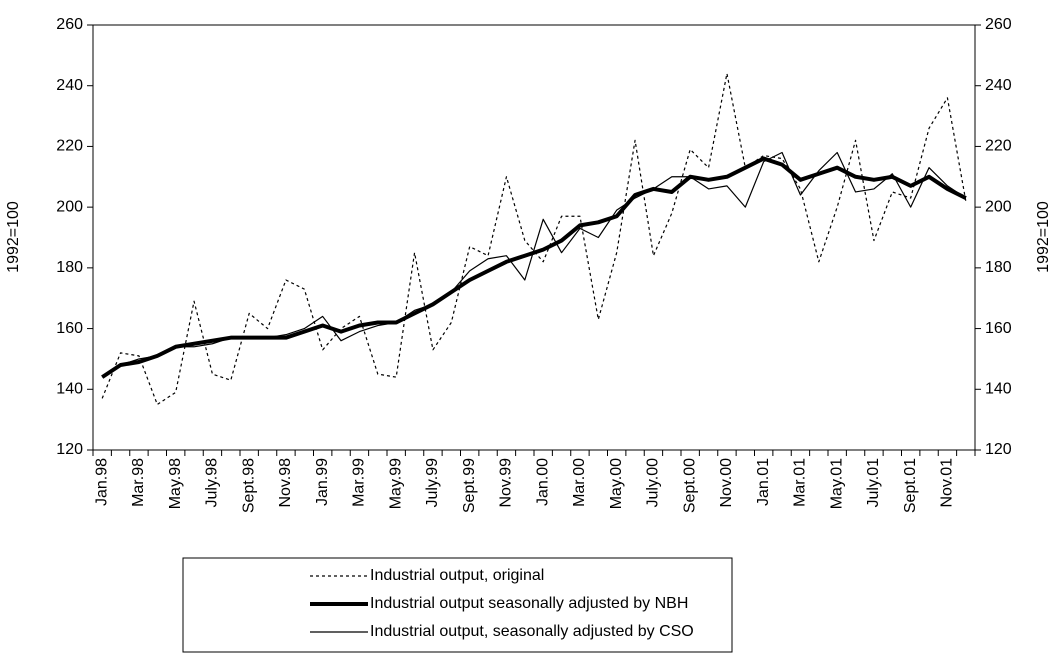  I want to click on x-tick-label: Sept.98, so click(248, 485).